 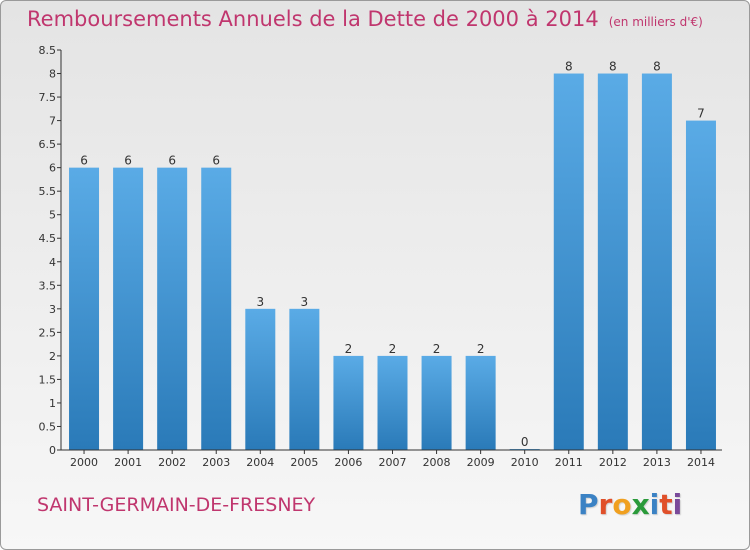 I want to click on y-tick-label: 4.5, so click(x=48, y=238).